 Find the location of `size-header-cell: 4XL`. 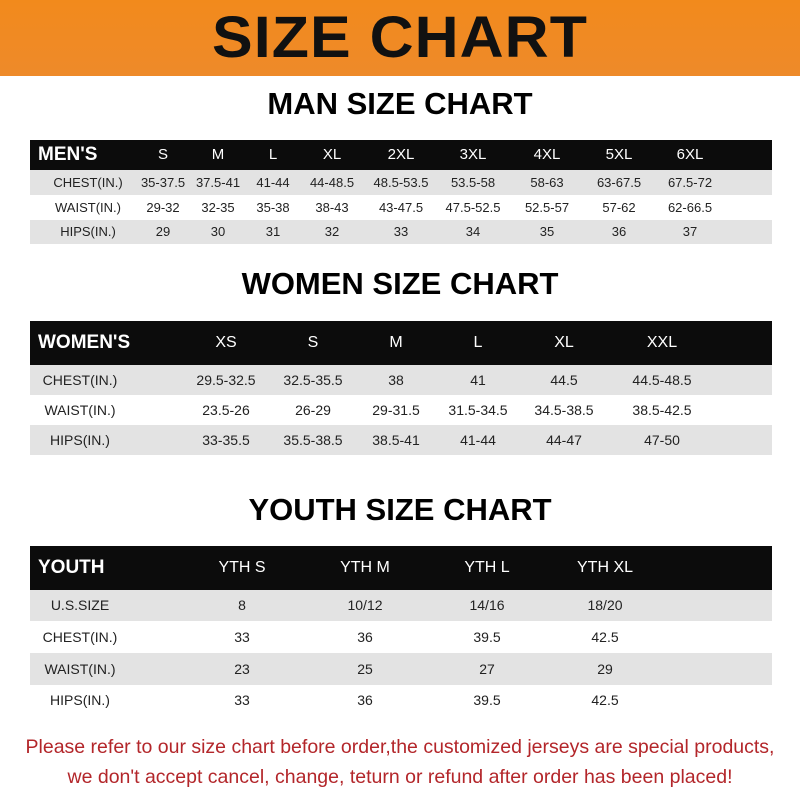

size-header-cell: 4XL is located at coordinates (547, 154).